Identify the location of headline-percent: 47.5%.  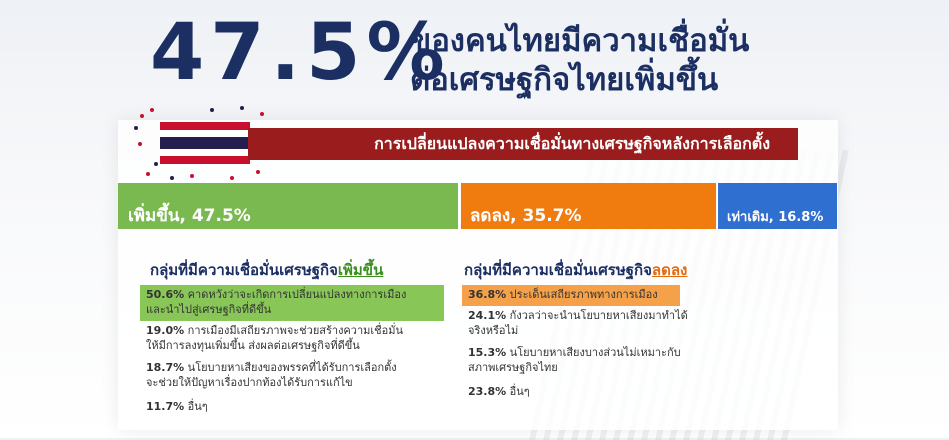
(300, 53).